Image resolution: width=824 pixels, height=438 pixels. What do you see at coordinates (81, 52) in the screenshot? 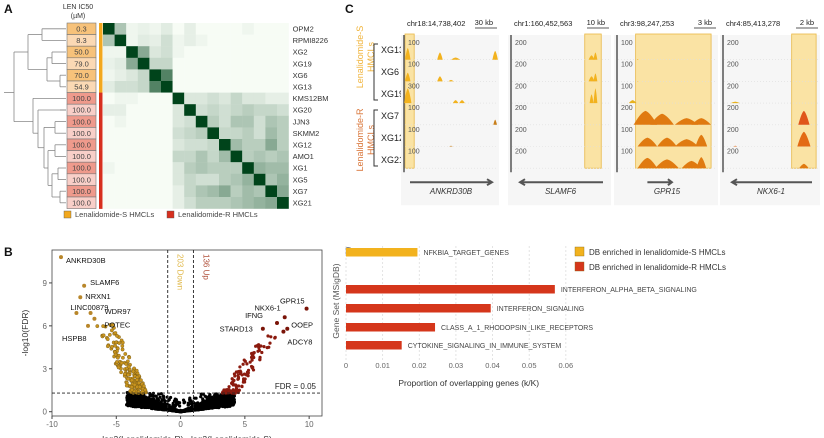
I see `ic50-value: 50.0` at bounding box center [81, 52].